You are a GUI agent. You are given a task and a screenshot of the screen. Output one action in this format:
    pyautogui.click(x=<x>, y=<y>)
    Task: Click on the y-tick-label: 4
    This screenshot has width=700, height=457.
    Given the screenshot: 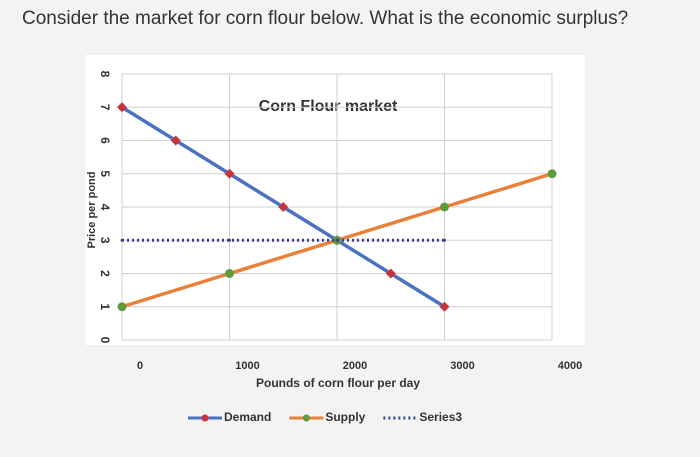 What is the action you would take?
    pyautogui.click(x=105, y=207)
    